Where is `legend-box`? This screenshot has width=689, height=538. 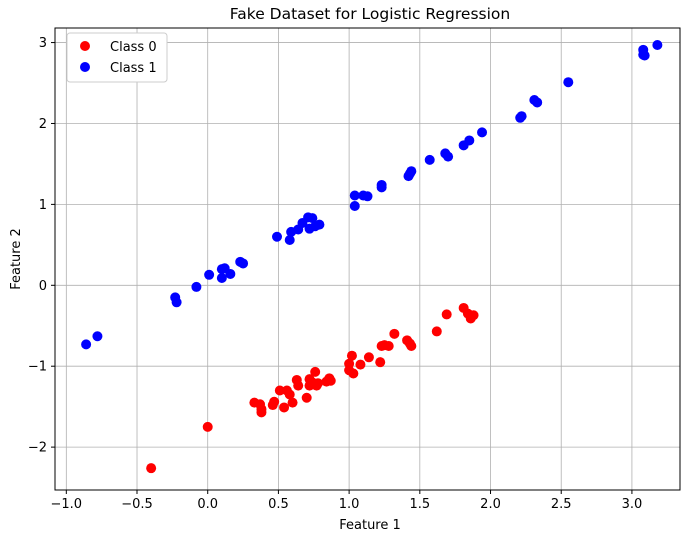 legend-box is located at coordinates (117, 57).